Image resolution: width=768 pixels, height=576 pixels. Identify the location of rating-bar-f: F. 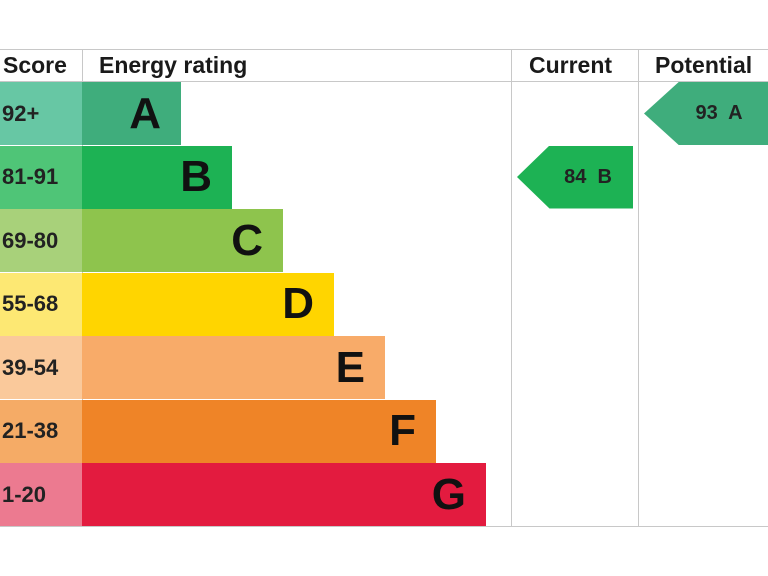
(259, 431).